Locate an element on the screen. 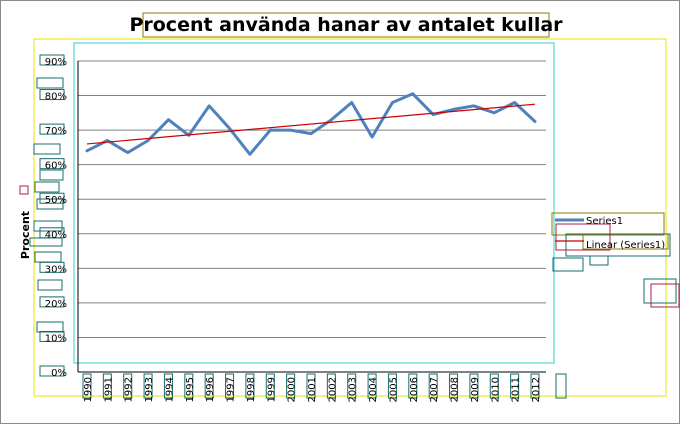 The image size is (680, 424). x-tick-1998: 1998 is located at coordinates (251, 389).